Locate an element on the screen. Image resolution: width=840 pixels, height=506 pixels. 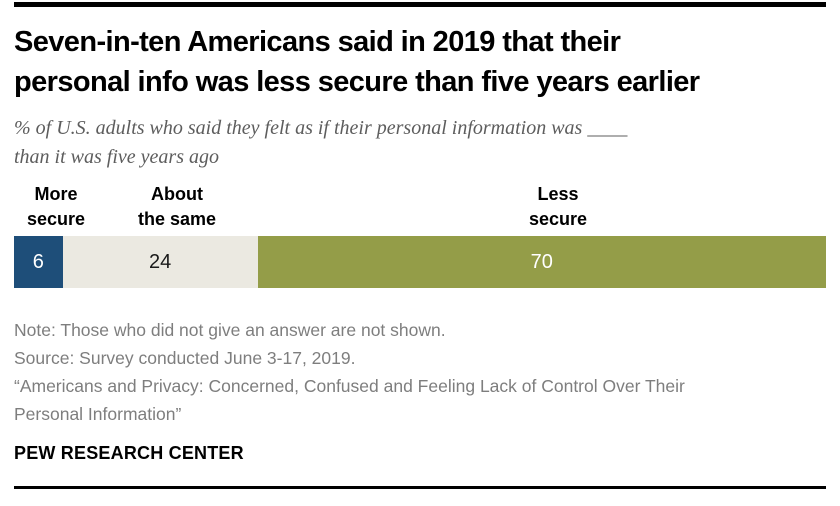
stacked-bar: 6 24 70 is located at coordinates (420, 262).